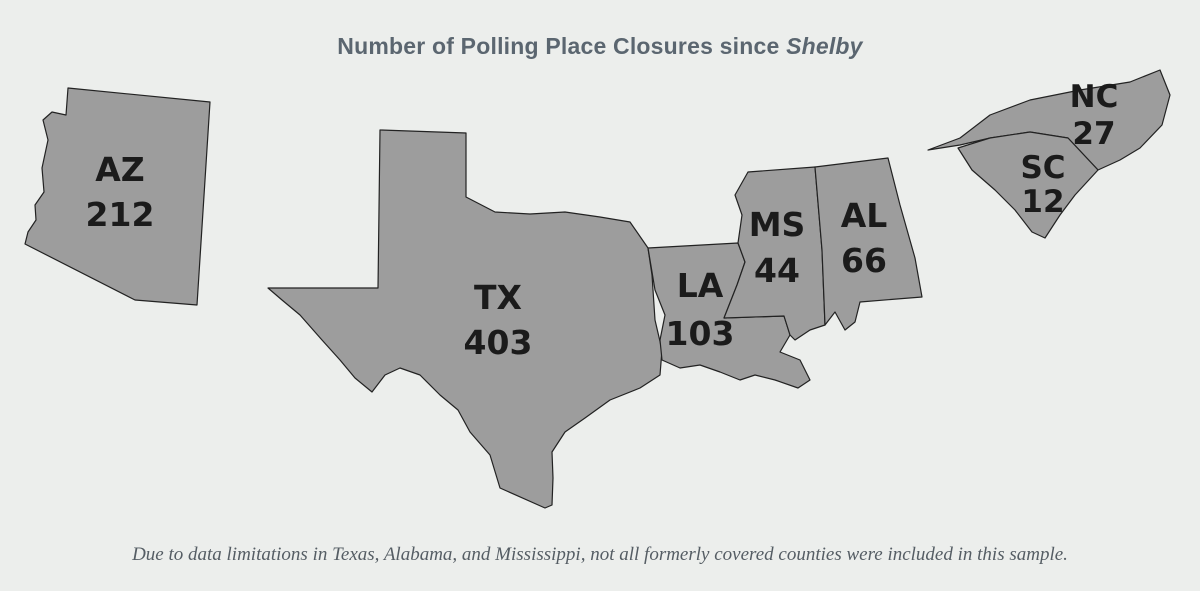 This screenshot has width=1200, height=591. What do you see at coordinates (1042, 202) in the screenshot?
I see `closures-count-sc: 12` at bounding box center [1042, 202].